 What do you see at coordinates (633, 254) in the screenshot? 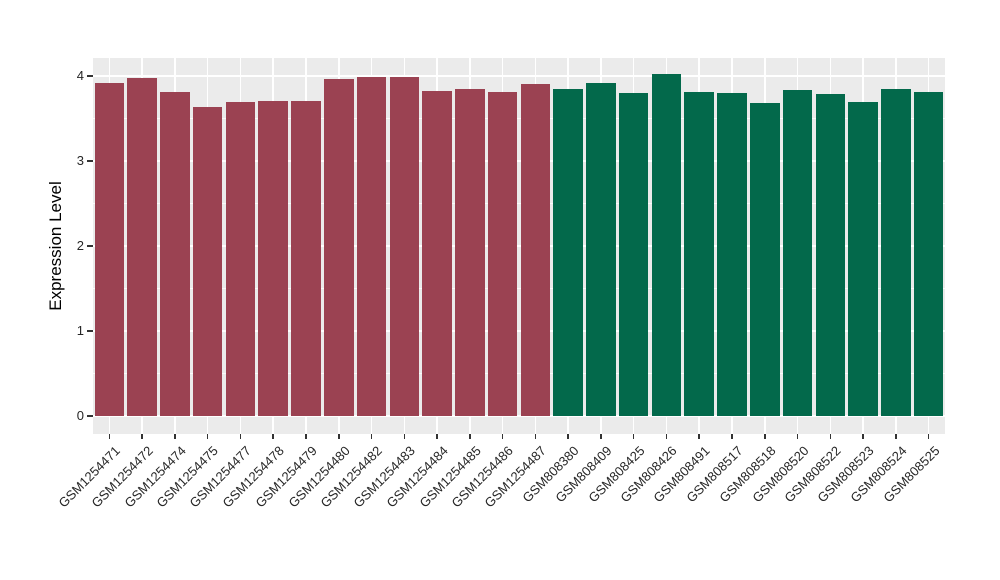
I see `bar-GSM808425` at bounding box center [633, 254].